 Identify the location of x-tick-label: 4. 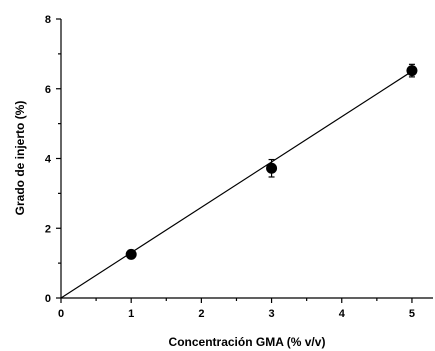
(342, 314).